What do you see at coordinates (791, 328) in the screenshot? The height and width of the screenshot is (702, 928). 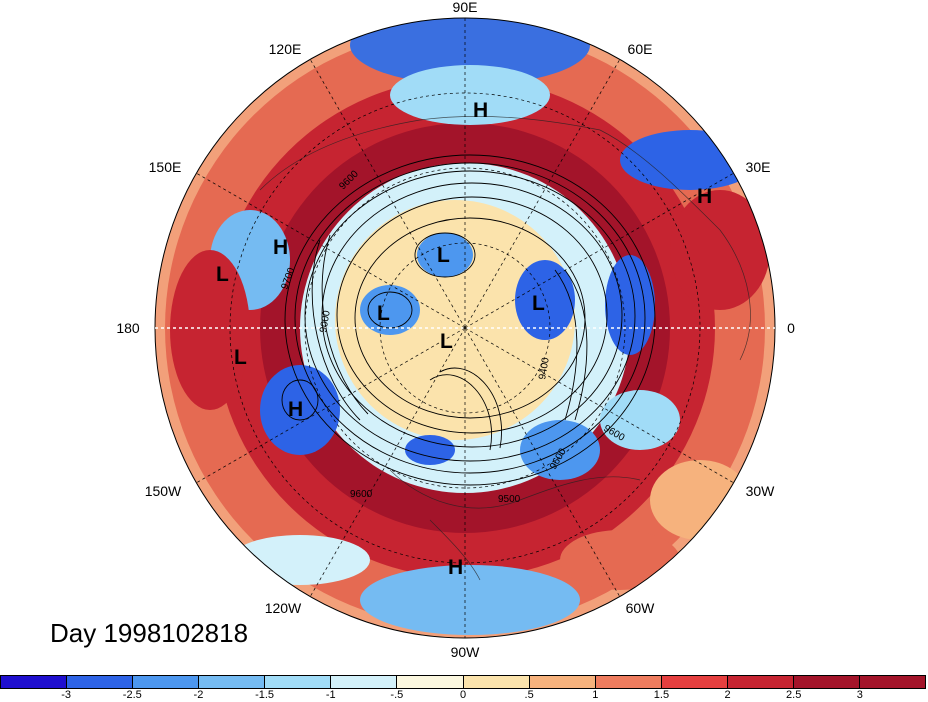 I see `lon-label-0: 0` at bounding box center [791, 328].